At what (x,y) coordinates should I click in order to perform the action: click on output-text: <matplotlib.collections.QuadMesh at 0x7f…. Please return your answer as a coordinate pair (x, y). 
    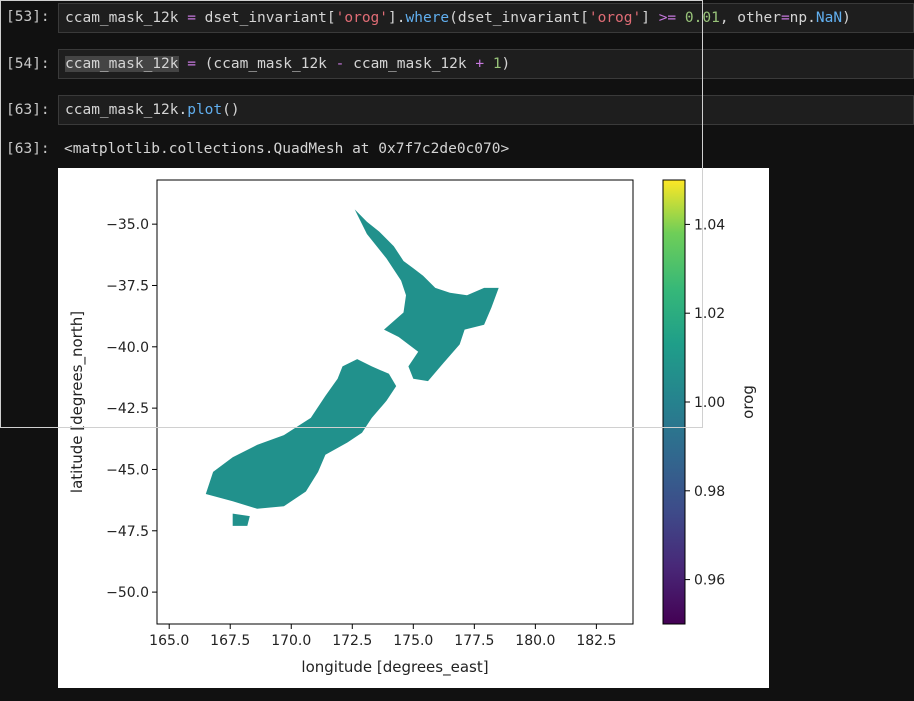
    Looking at the image, I should click on (287, 149).